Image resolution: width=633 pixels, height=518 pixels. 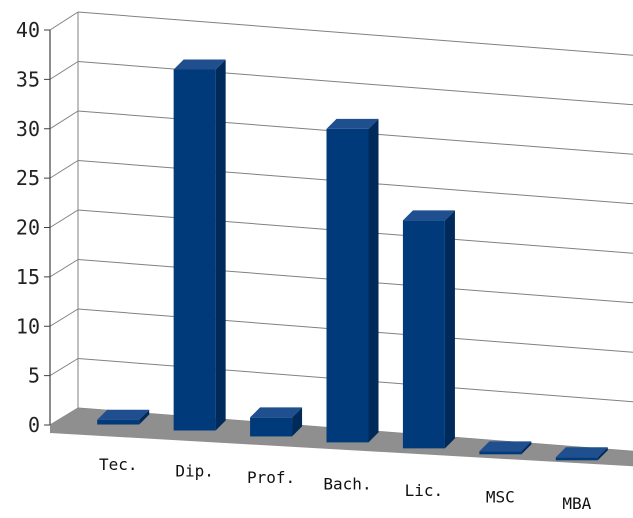 I want to click on x-tick-label: Tec., so click(x=118, y=464).